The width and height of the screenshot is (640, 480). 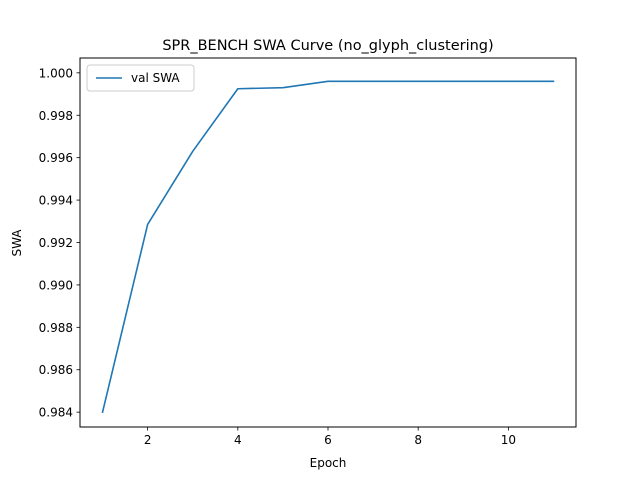 What do you see at coordinates (56, 243) in the screenshot?
I see `y-tick-label: 0.992` at bounding box center [56, 243].